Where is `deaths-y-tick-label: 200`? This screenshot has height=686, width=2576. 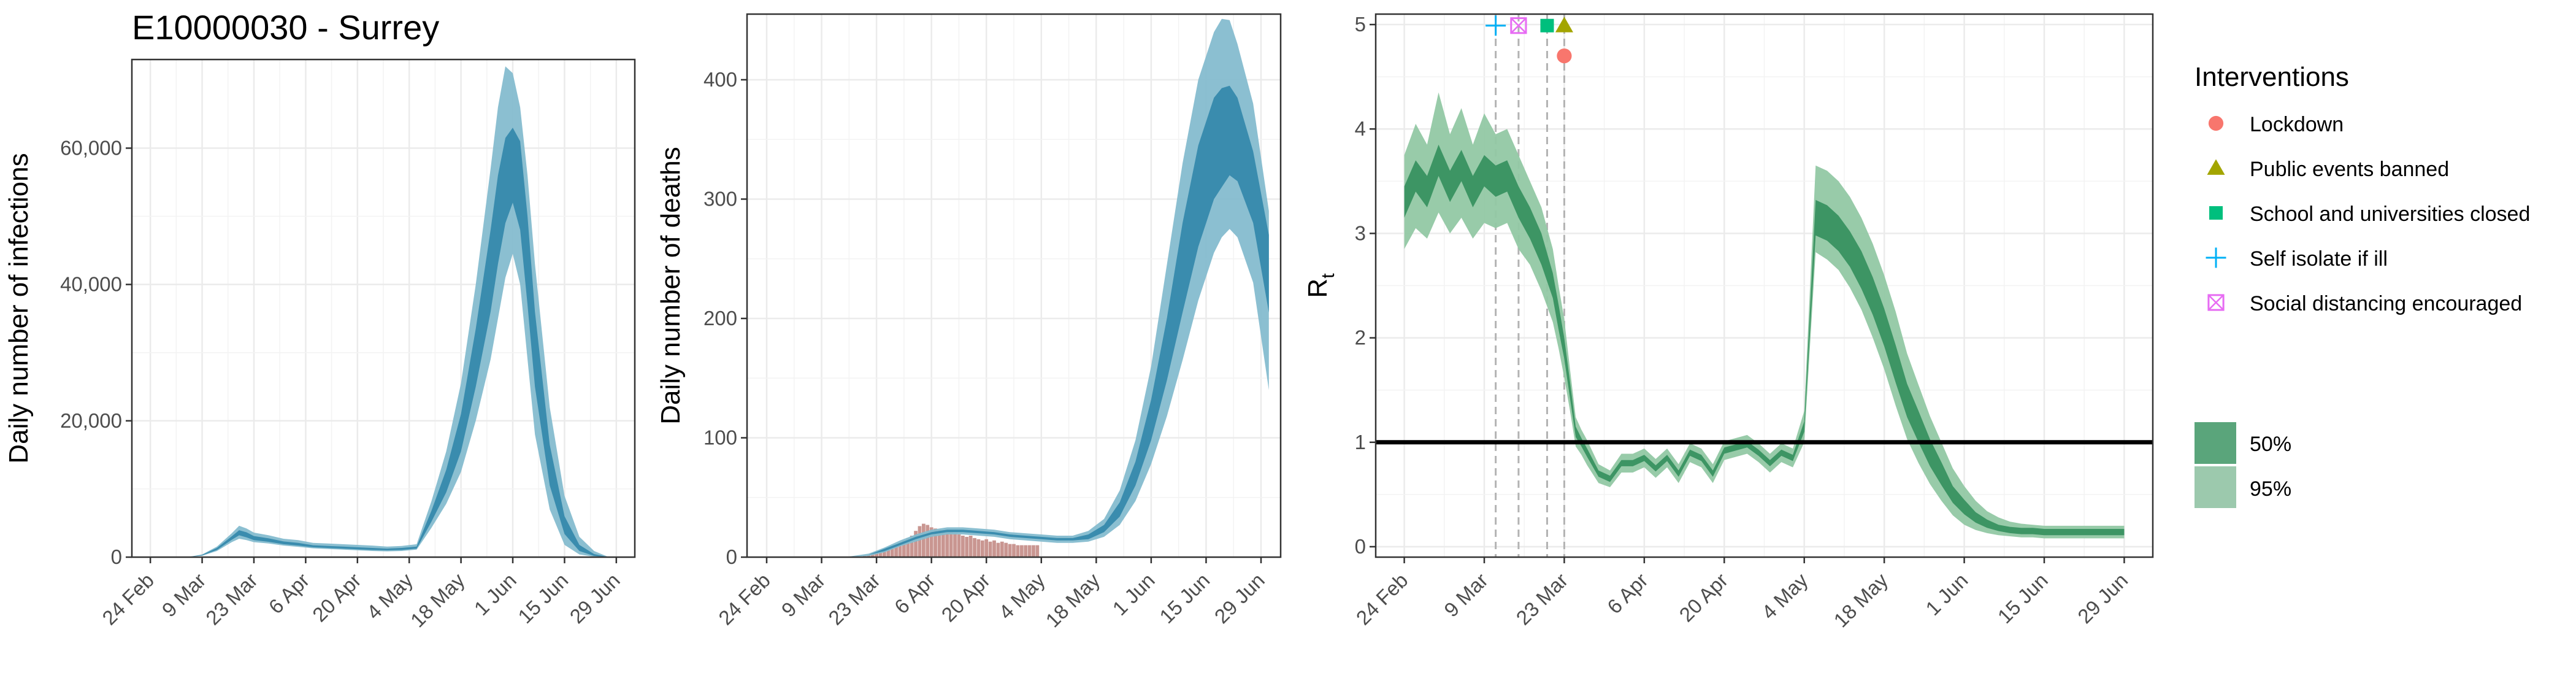 deaths-y-tick-label: 200 is located at coordinates (720, 318).